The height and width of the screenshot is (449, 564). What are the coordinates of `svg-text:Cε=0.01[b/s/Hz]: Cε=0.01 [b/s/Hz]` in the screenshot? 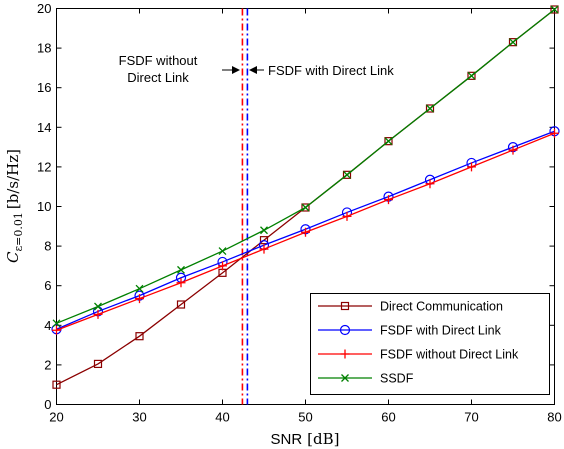 It's located at (14, 206).